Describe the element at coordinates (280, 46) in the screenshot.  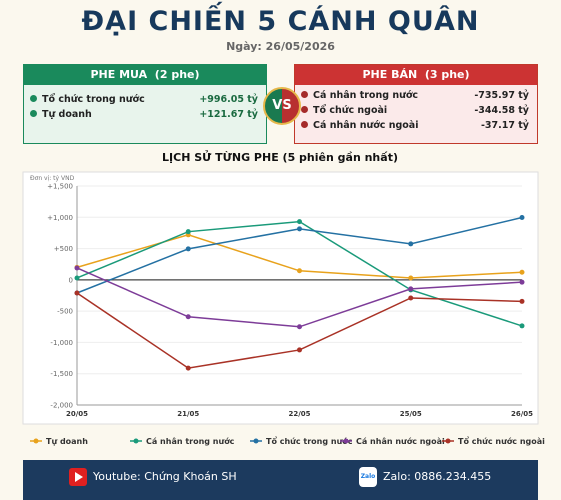
I see `date: Ngày: 26/05/2026` at that location.